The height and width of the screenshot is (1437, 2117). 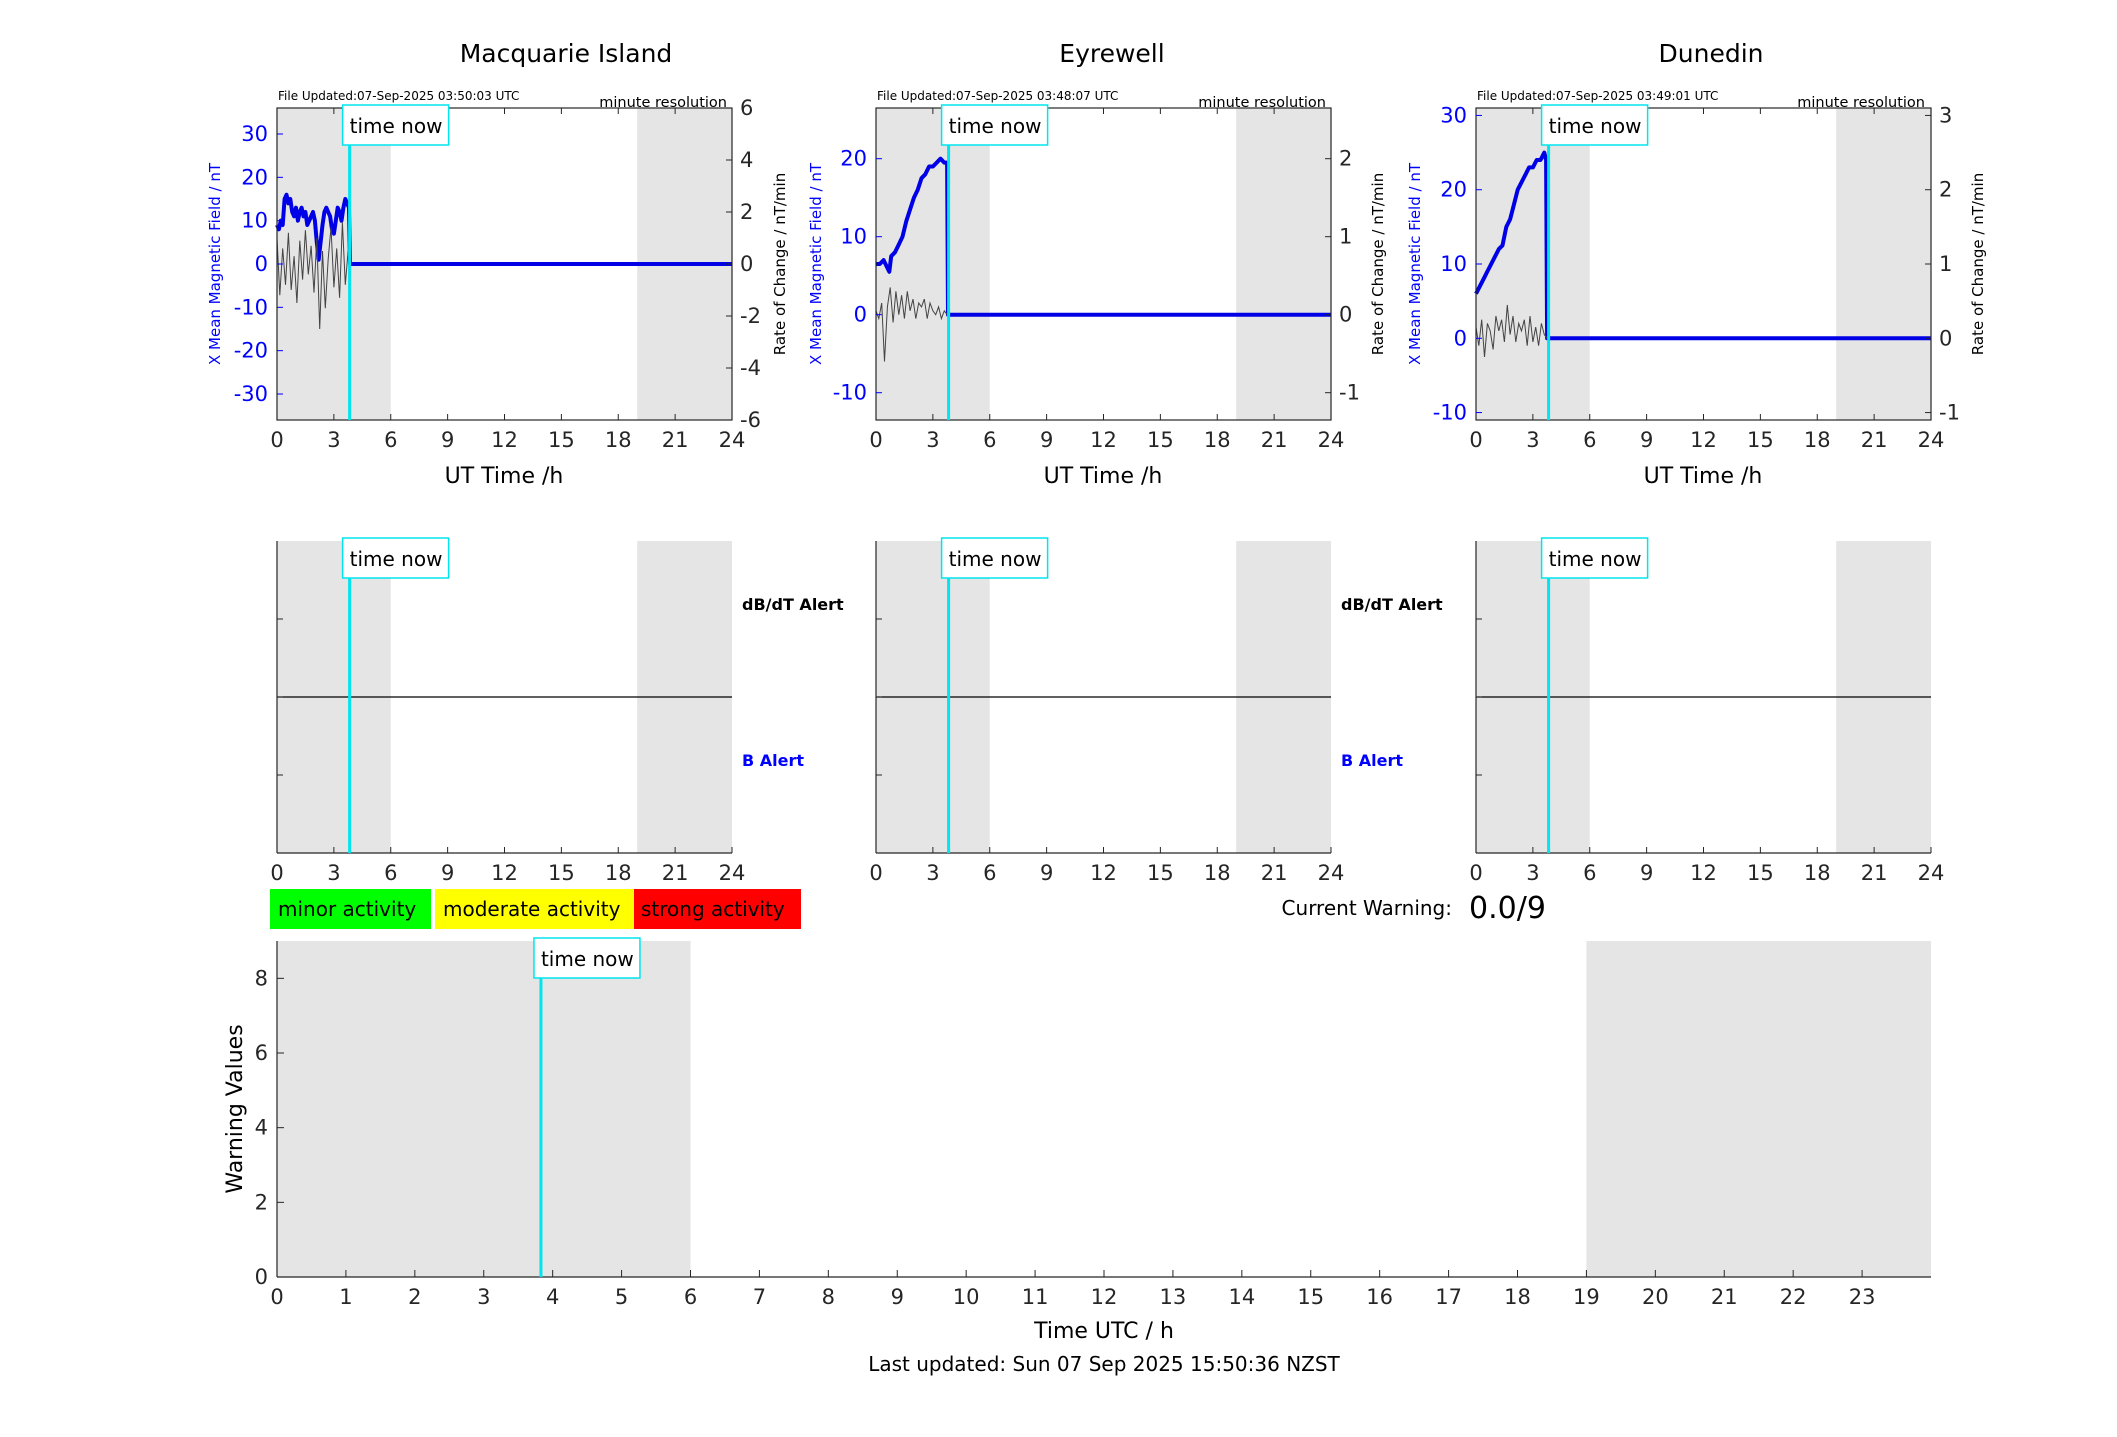 What do you see at coordinates (750, 316) in the screenshot?
I see `y2-tick-label: -2` at bounding box center [750, 316].